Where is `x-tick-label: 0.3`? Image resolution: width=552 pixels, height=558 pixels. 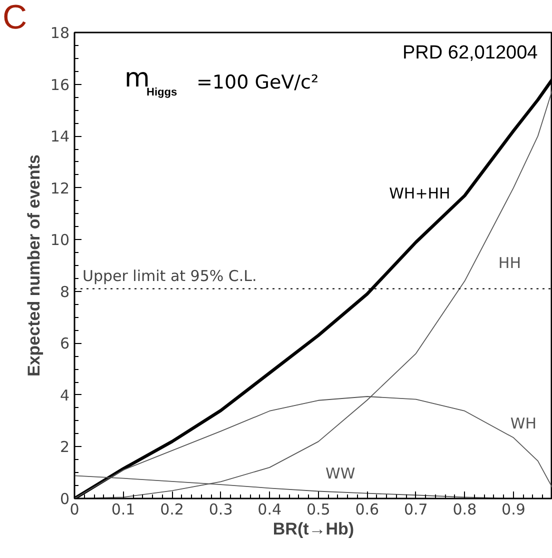 x-tick-label: 0.3 is located at coordinates (220, 509).